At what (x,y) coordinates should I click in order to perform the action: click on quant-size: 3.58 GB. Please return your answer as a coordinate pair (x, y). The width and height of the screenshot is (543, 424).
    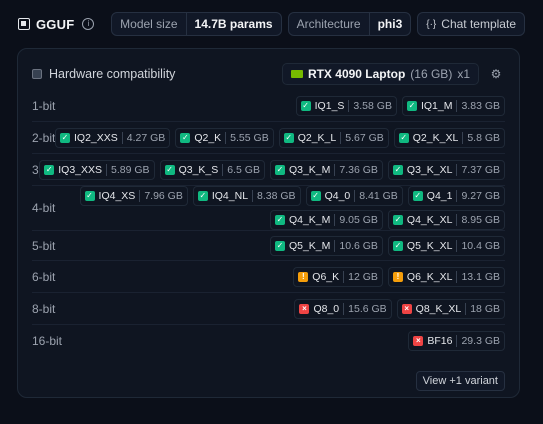
    Looking at the image, I should click on (370, 106).